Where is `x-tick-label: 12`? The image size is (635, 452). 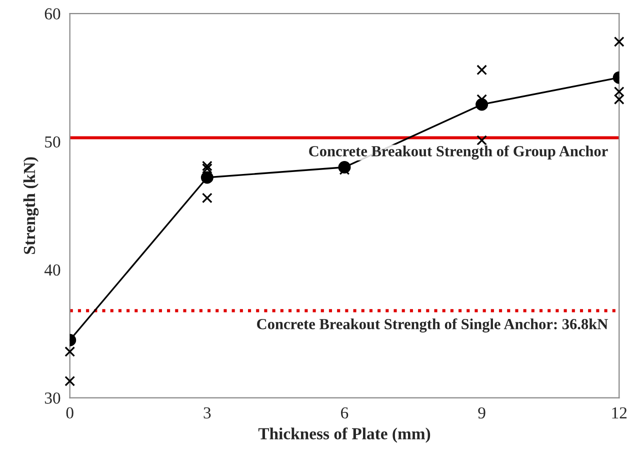 x-tick-label: 12 is located at coordinates (619, 412).